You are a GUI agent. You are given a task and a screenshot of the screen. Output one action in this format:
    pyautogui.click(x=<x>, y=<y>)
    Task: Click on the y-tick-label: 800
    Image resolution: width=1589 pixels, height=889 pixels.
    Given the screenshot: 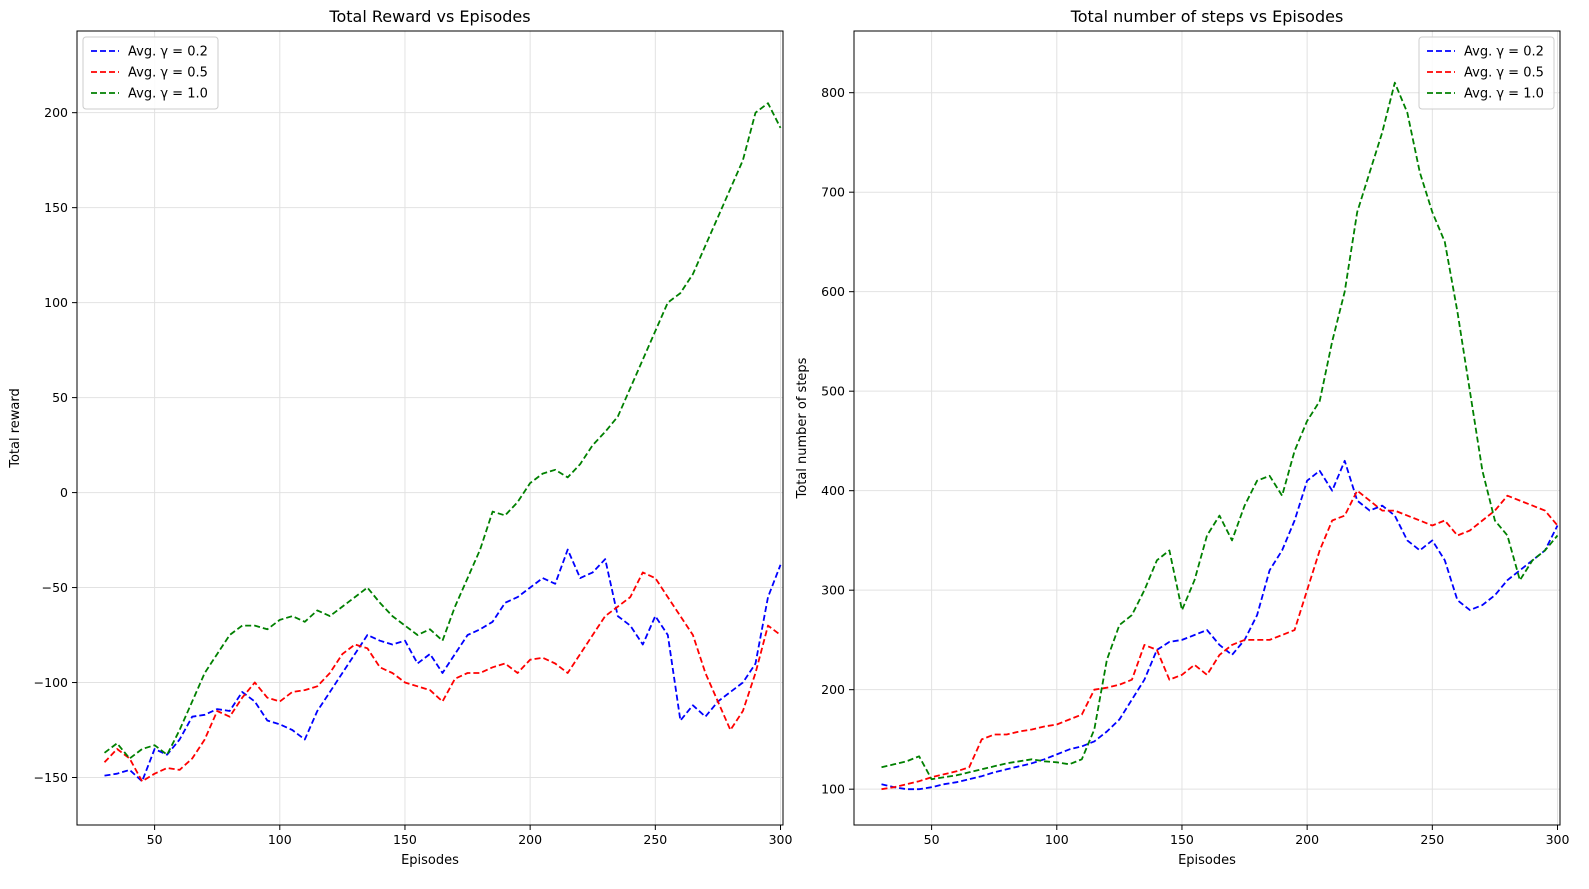 What is the action you would take?
    pyautogui.click(x=833, y=92)
    